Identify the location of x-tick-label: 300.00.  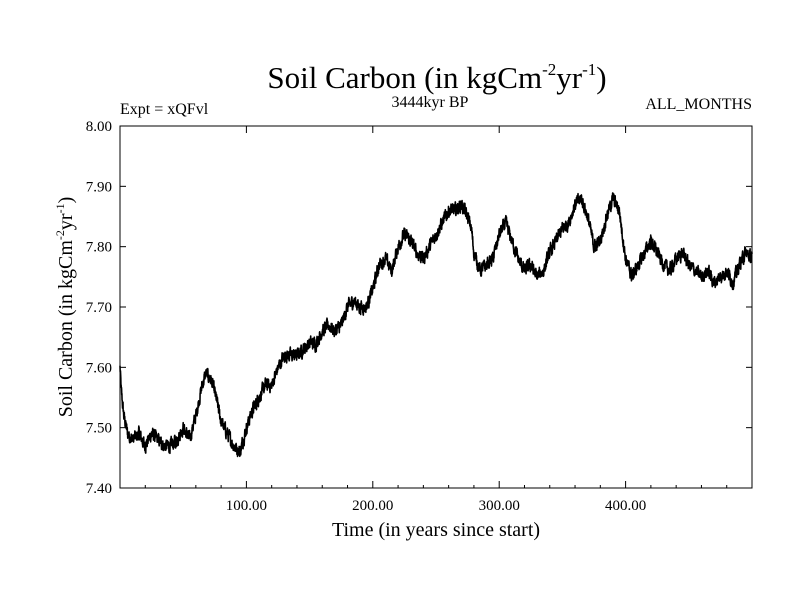
(499, 506).